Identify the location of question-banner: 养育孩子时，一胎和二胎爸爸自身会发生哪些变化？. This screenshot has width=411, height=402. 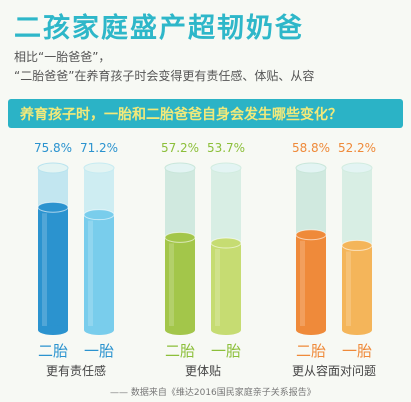
(205, 113).